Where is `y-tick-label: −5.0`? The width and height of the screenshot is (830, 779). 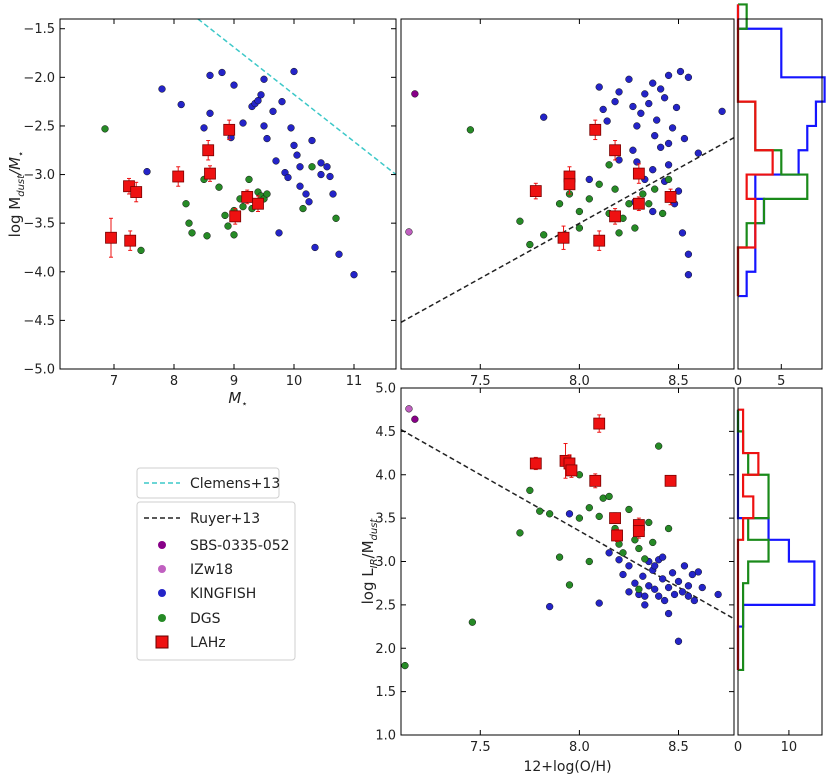 y-tick-label: −5.0 is located at coordinates (39, 370).